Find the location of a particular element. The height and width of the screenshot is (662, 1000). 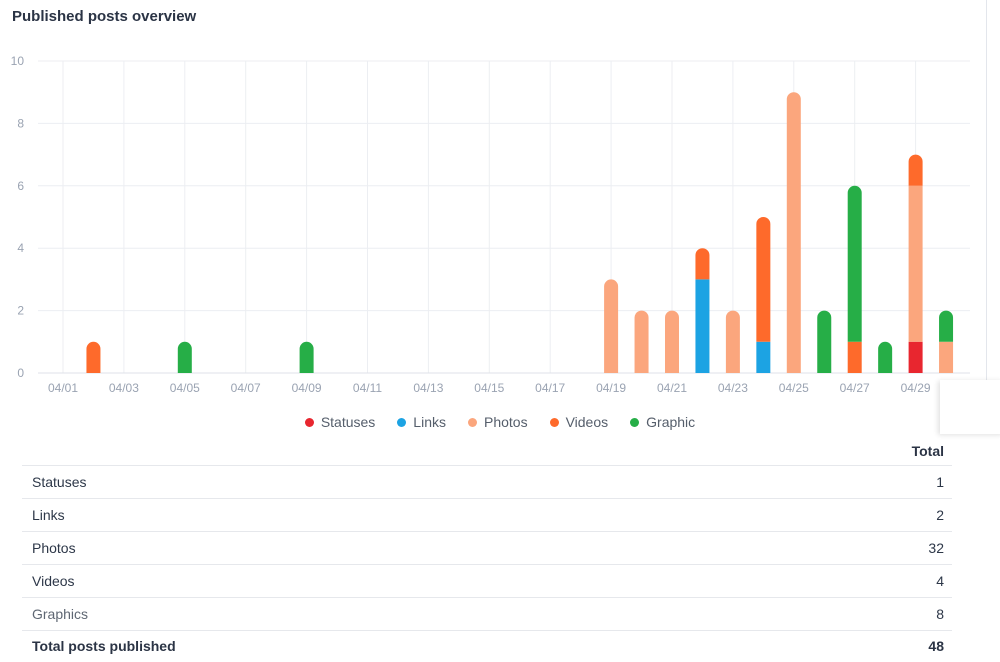

x-tick-label: 04/01 is located at coordinates (63, 388).